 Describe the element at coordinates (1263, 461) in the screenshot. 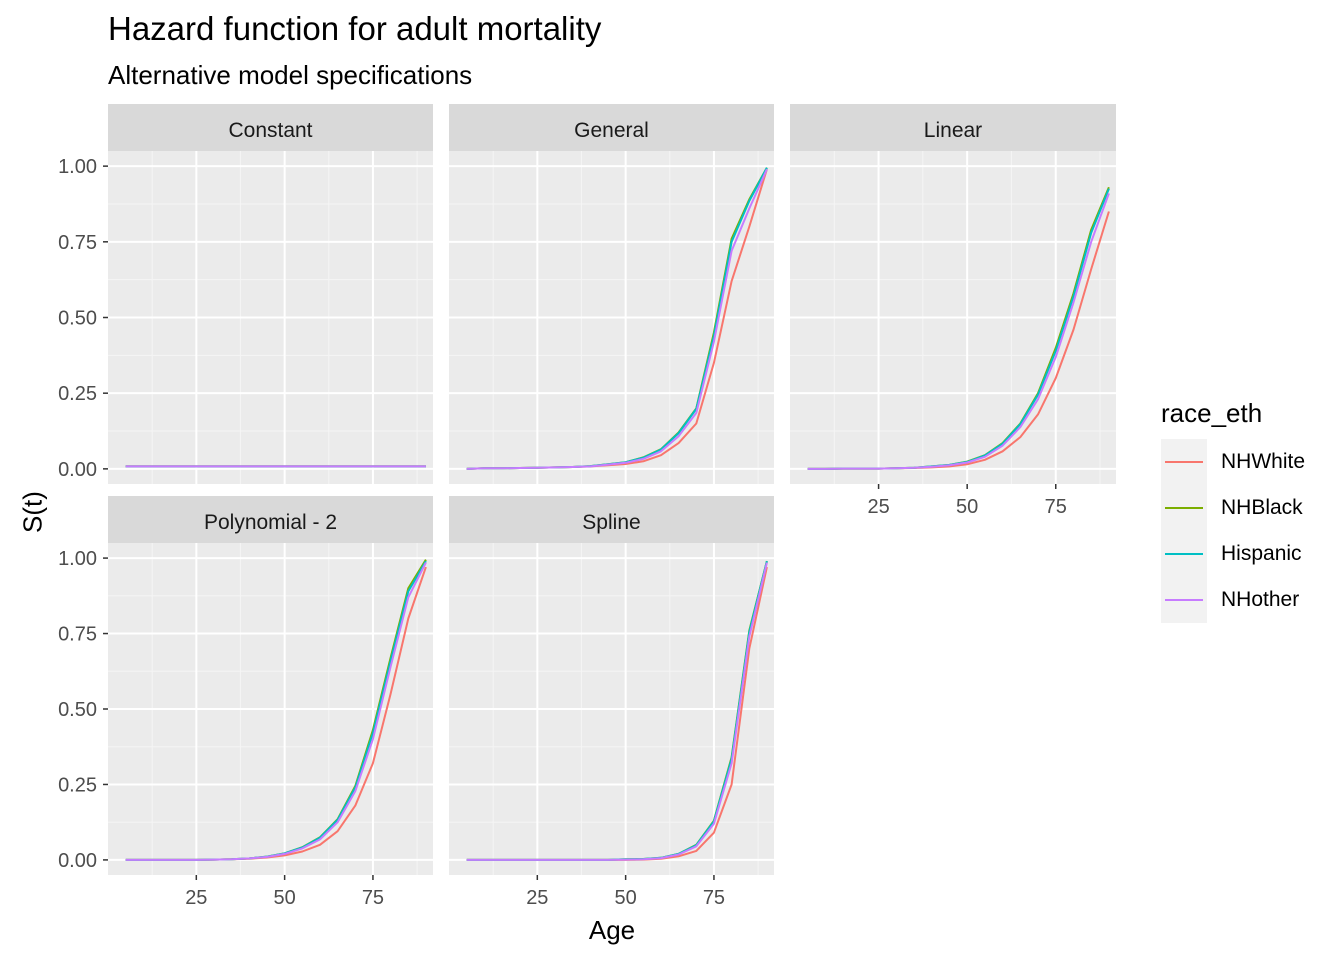

I see `legend-label: NHWhite` at that location.